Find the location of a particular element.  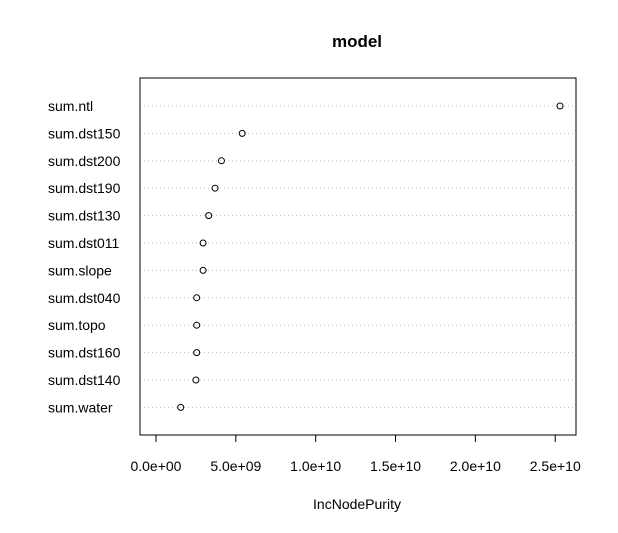

variable-label: sum.dst150 is located at coordinates (84, 133).